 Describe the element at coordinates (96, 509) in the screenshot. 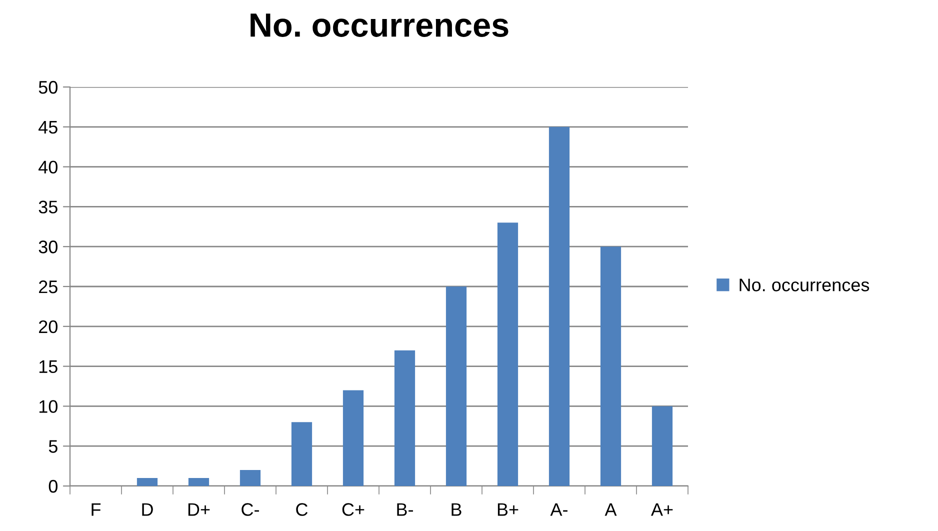

I see `x-tick-label: F` at that location.